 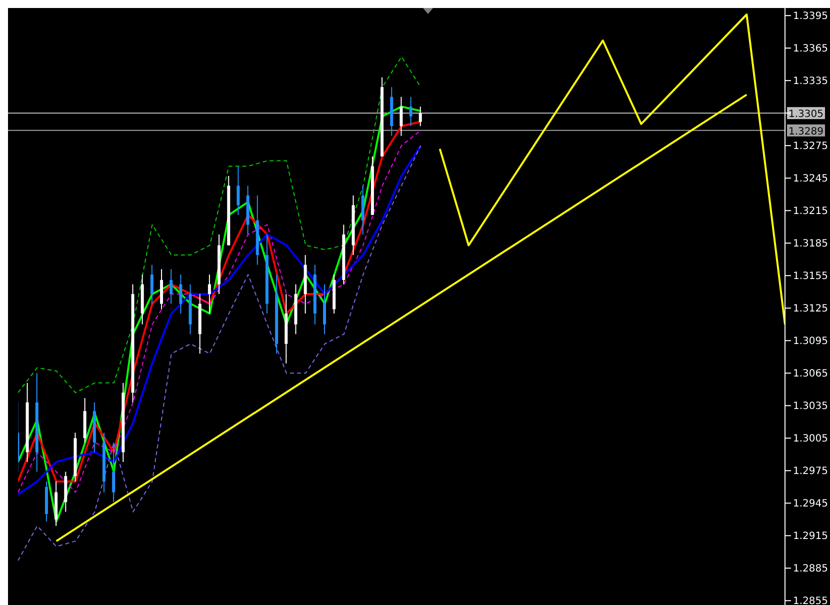 What do you see at coordinates (810, 179) in the screenshot?
I see `y-tick-label: 1.3245` at bounding box center [810, 179].